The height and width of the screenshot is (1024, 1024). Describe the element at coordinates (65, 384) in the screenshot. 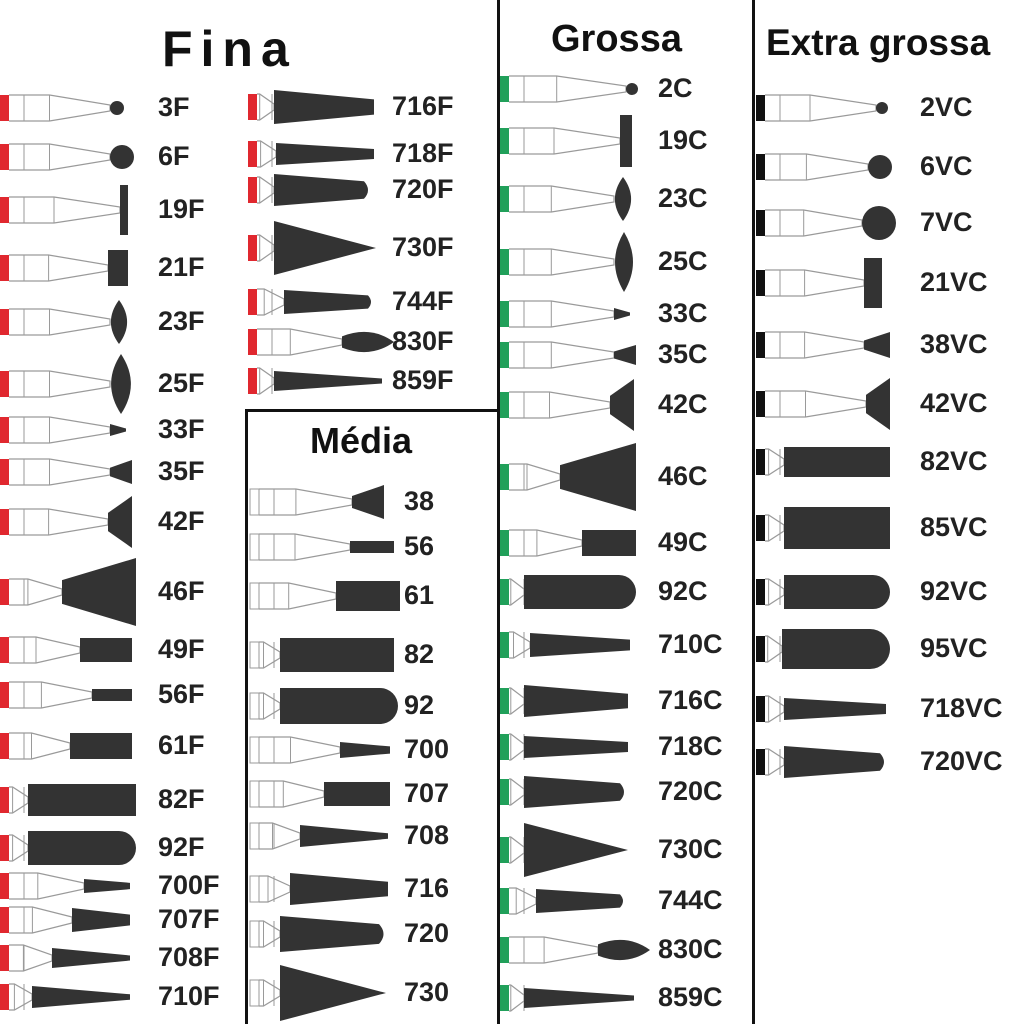

I see `bur-25f` at that location.